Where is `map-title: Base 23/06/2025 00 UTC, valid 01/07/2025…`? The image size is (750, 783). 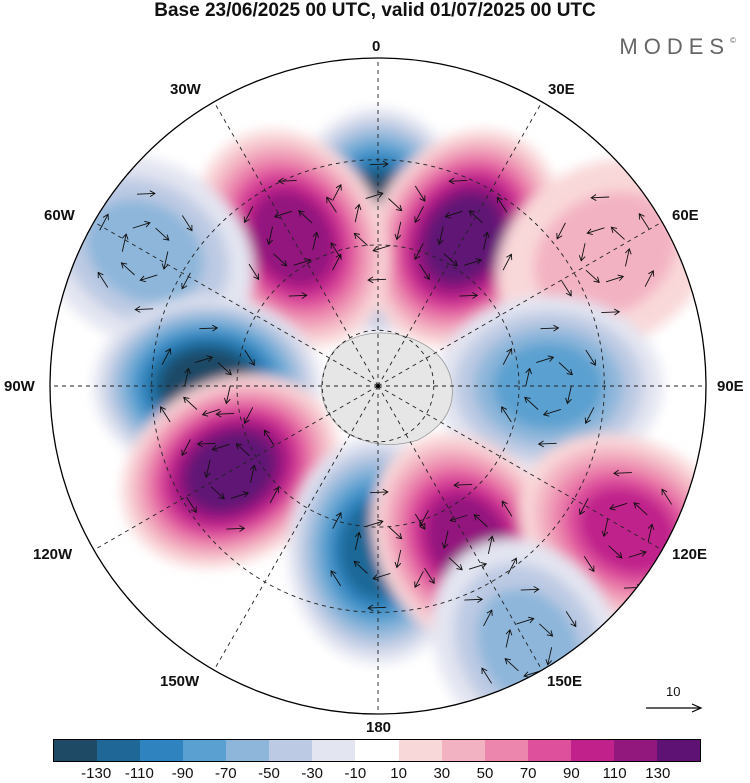 map-title: Base 23/06/2025 00 UTC, valid 01/07/2025… is located at coordinates (375, 10).